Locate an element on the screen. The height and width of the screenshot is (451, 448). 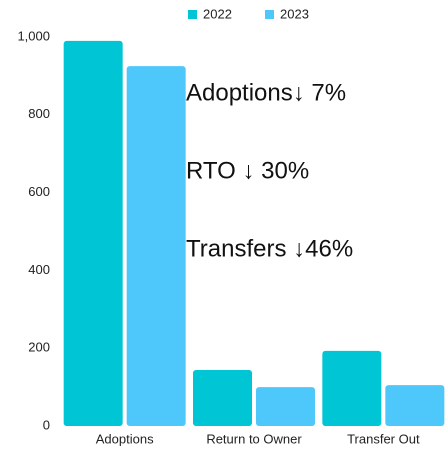
annotation: Transfers ↓46% is located at coordinates (269, 248).